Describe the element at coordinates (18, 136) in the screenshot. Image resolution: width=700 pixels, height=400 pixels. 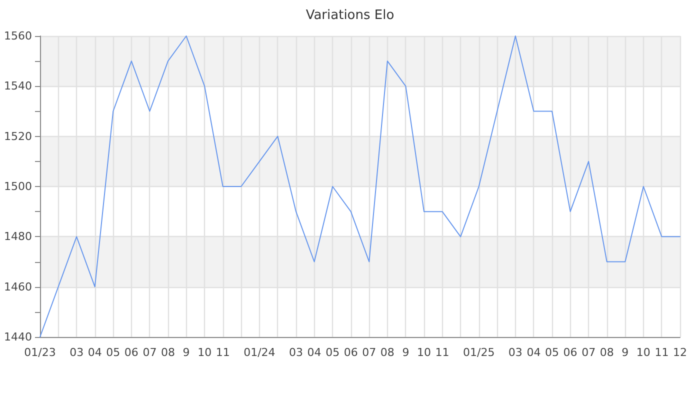
I see `y-tick-label: 1520` at that location.